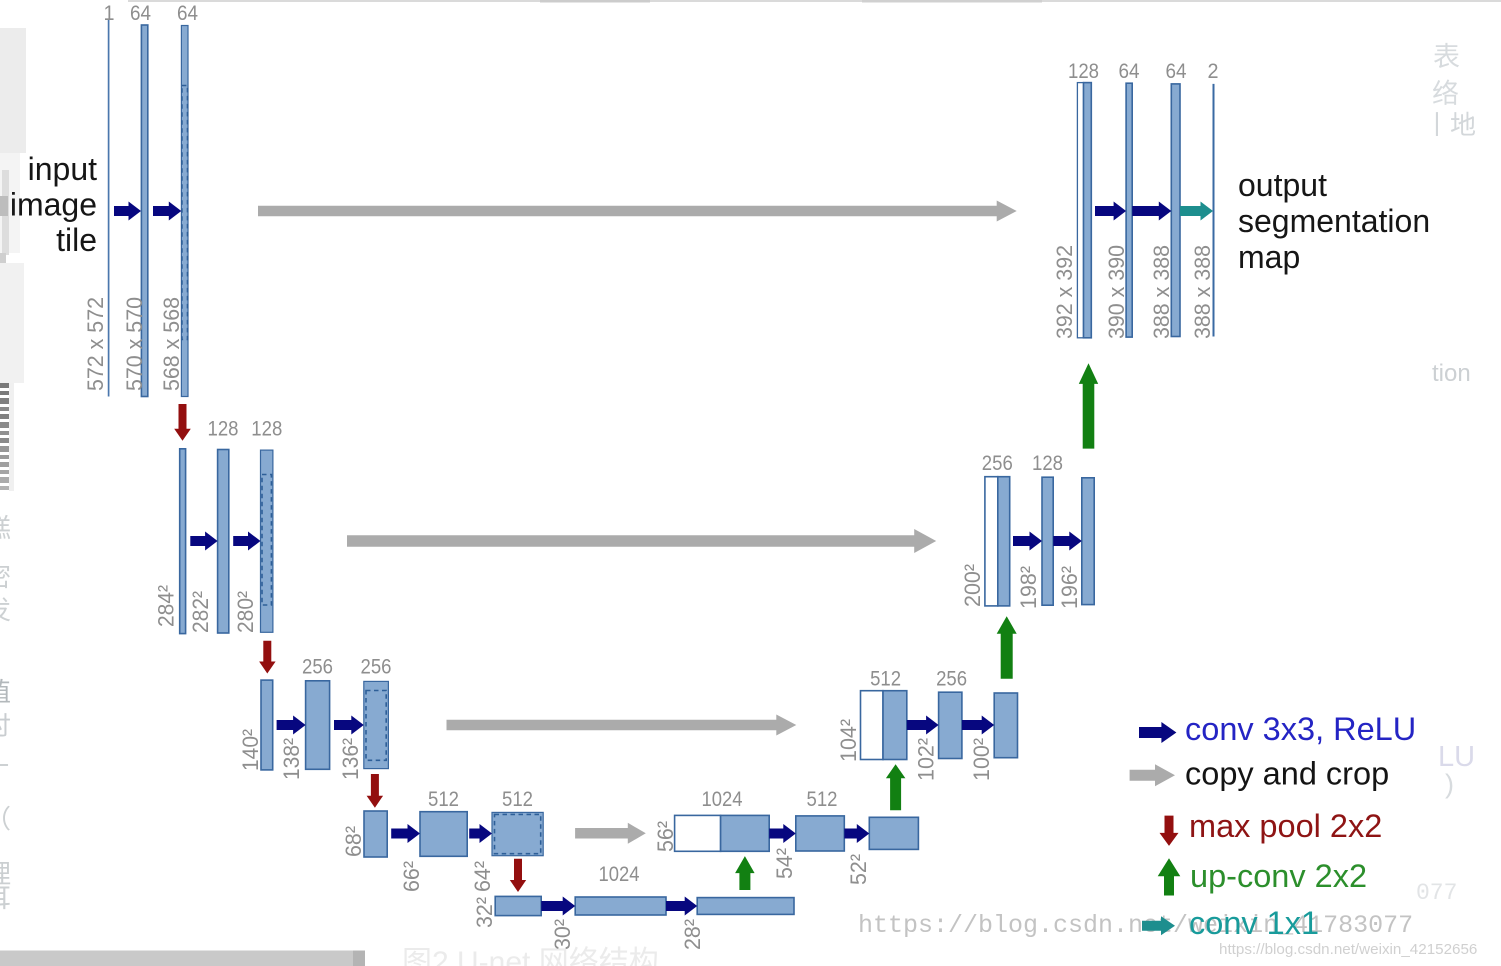  What do you see at coordinates (109, 13) in the screenshot?
I see `svg-text: 1` at bounding box center [109, 13].